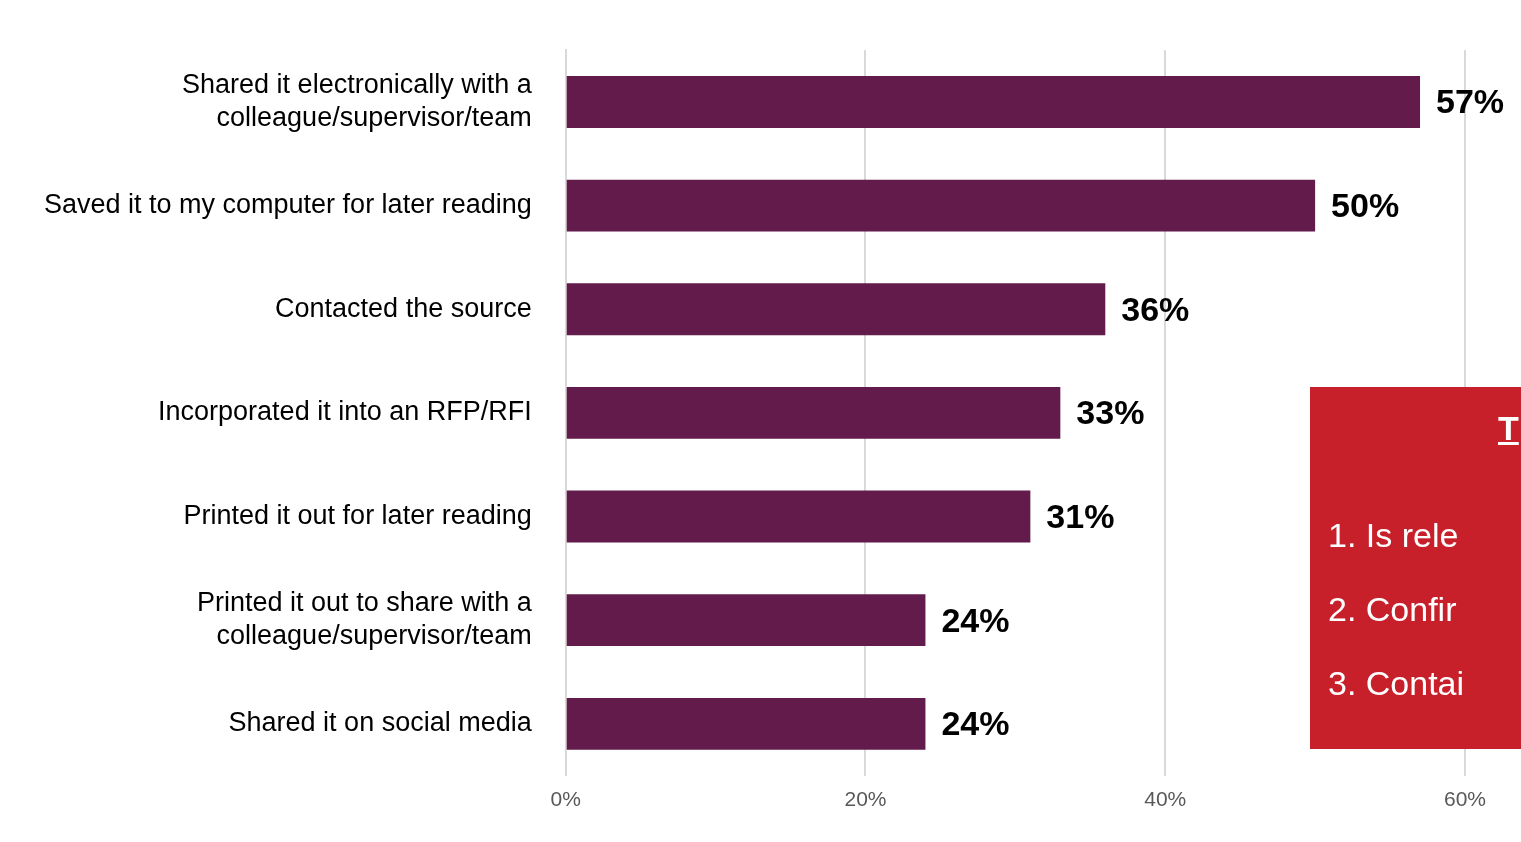  Describe the element at coordinates (1165, 798) in the screenshot. I see `x-tick-label: 40%` at that location.